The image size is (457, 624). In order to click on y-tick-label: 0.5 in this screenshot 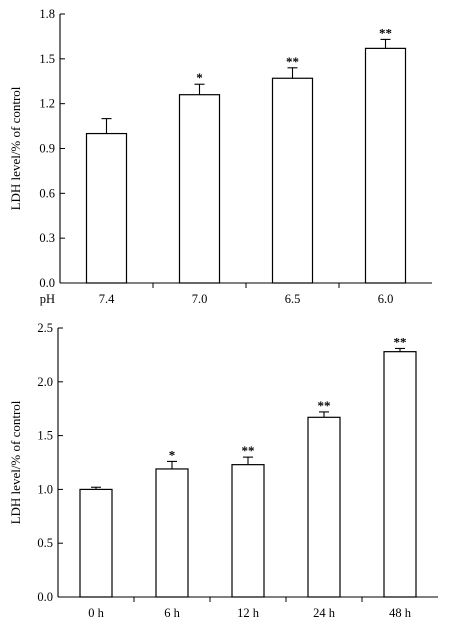, I will do `click(45, 543)`.